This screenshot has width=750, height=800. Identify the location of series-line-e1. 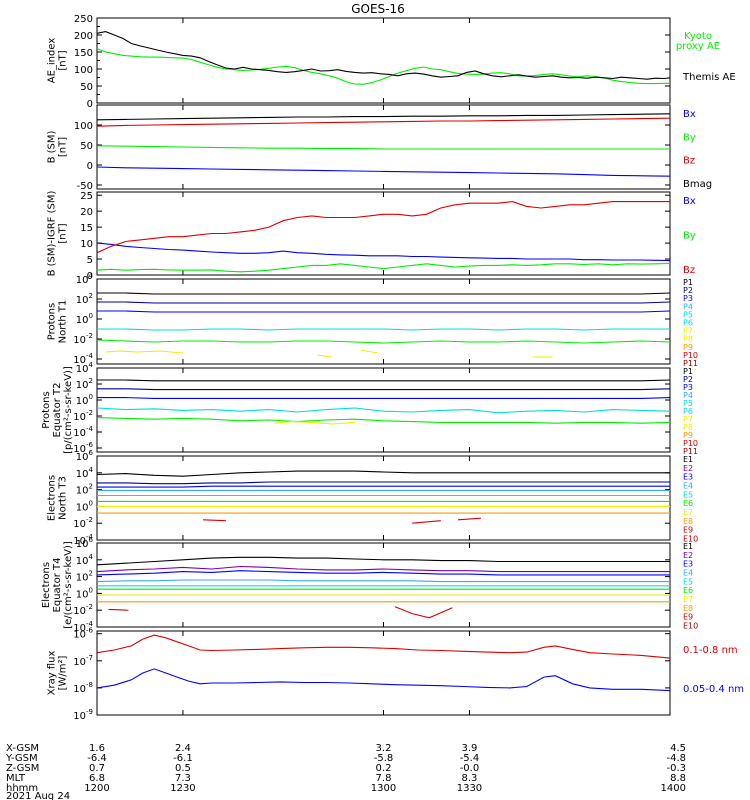
(383, 561).